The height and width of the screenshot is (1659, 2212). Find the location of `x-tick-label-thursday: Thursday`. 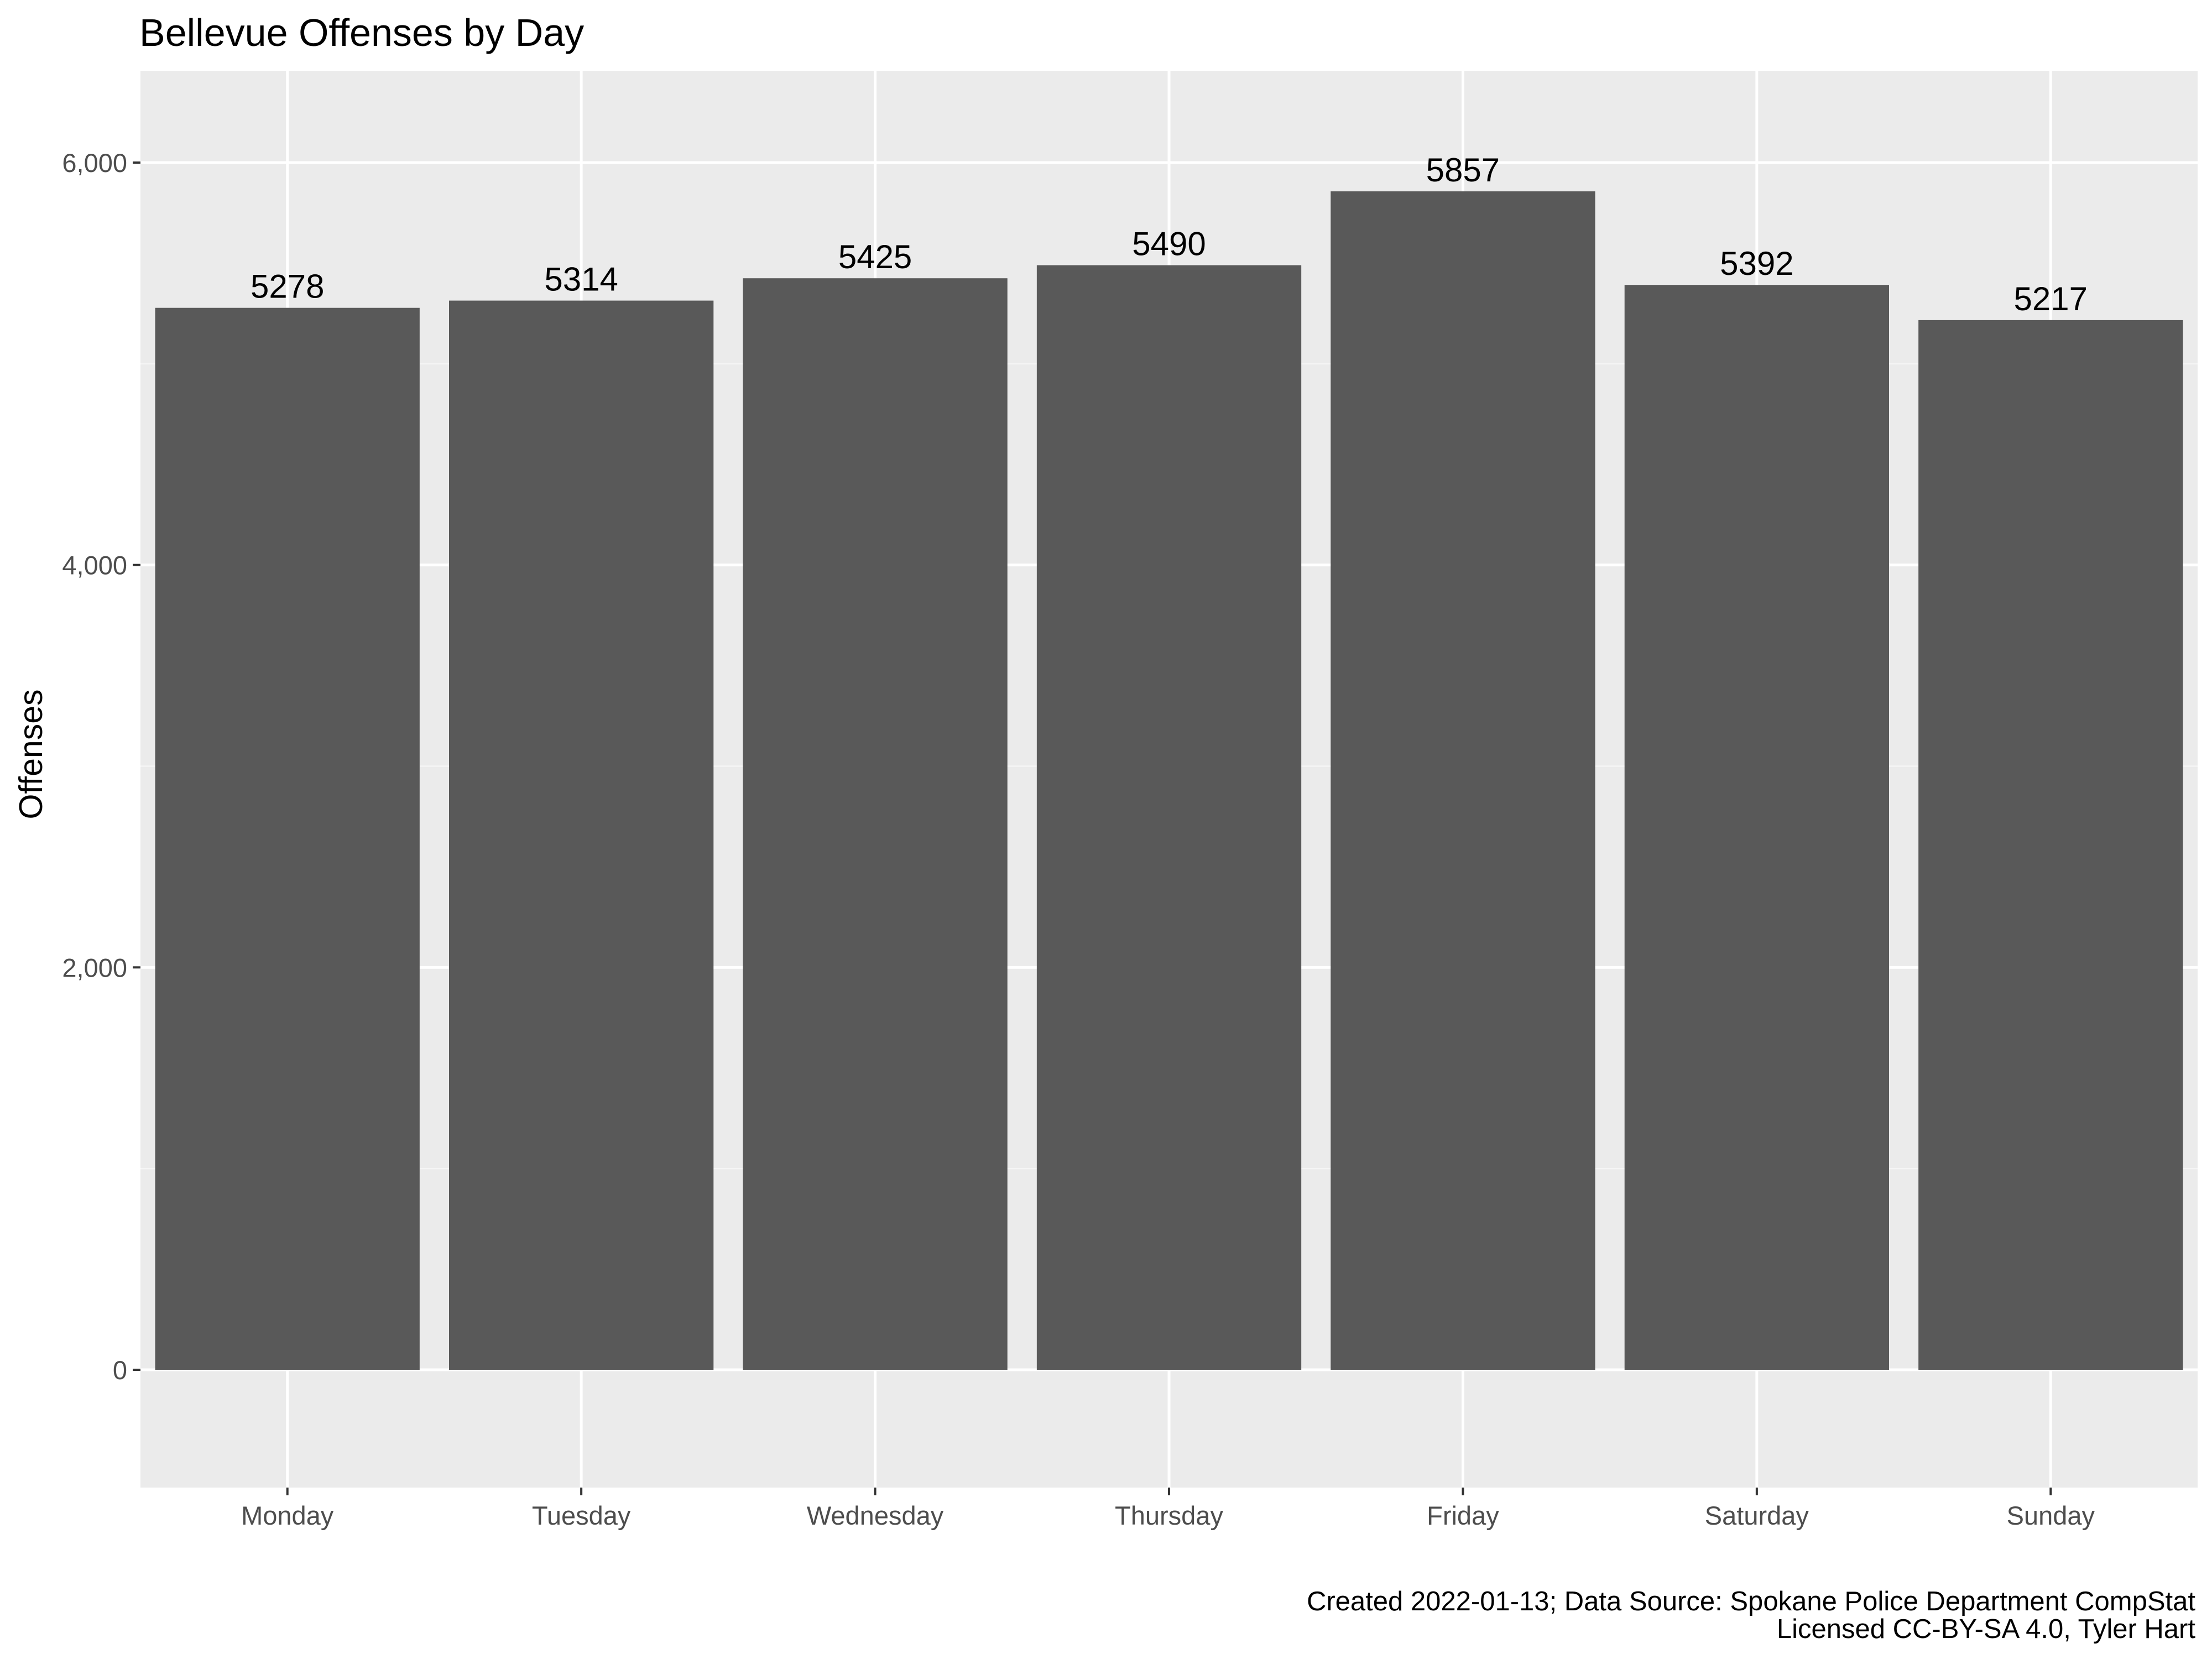

x-tick-label-thursday: Thursday is located at coordinates (1169, 1516).